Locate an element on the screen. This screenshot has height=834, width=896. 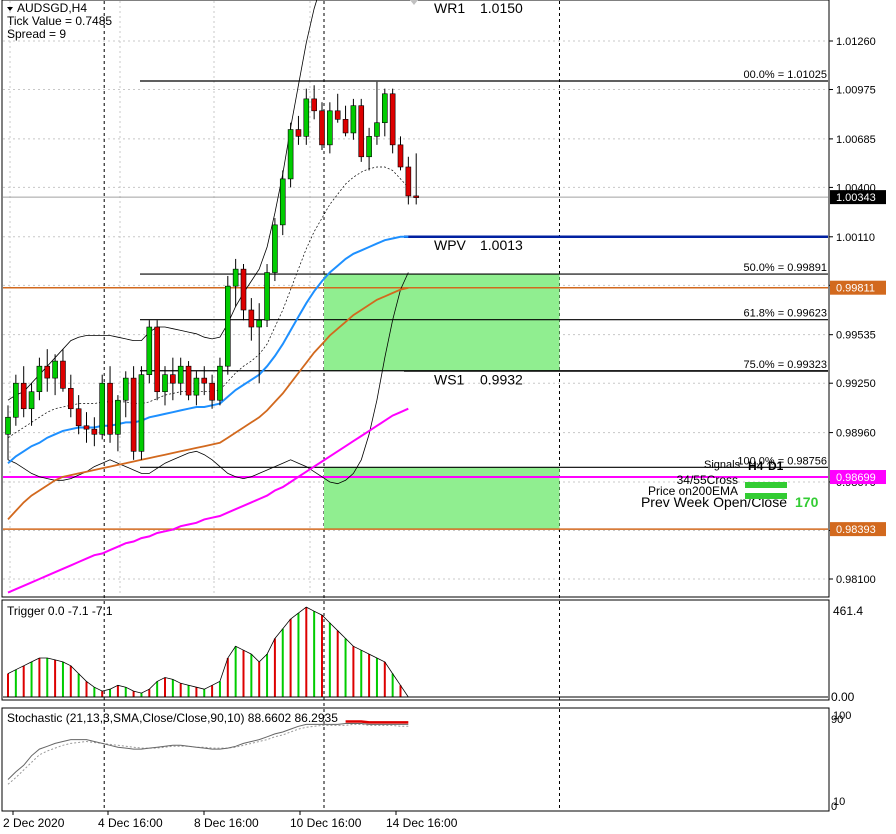
fib-level-label: 100.0% = 0.98756 is located at coordinates (782, 461).